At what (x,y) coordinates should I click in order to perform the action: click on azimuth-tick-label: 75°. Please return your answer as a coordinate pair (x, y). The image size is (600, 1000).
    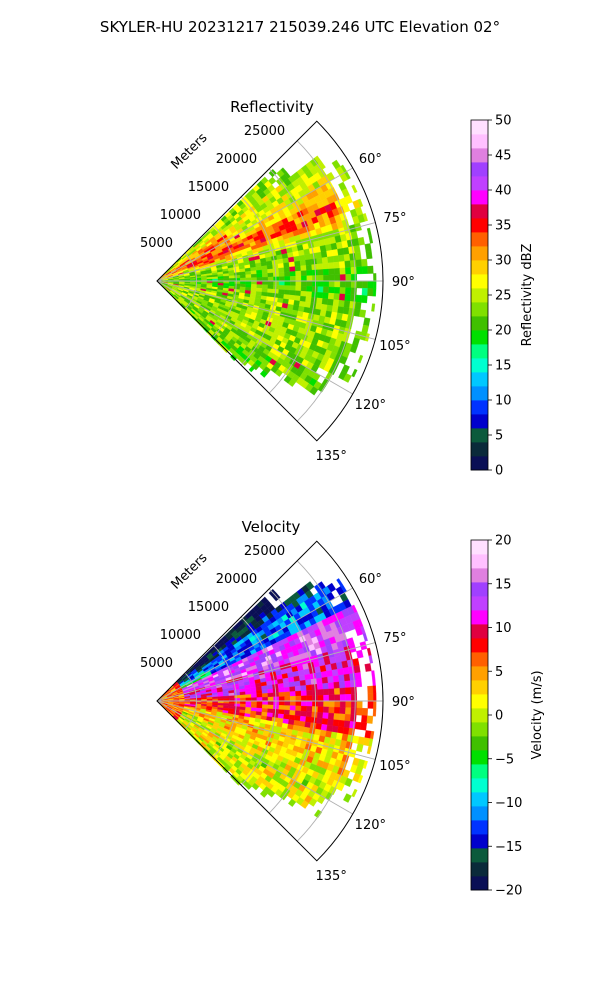
    Looking at the image, I should click on (394, 218).